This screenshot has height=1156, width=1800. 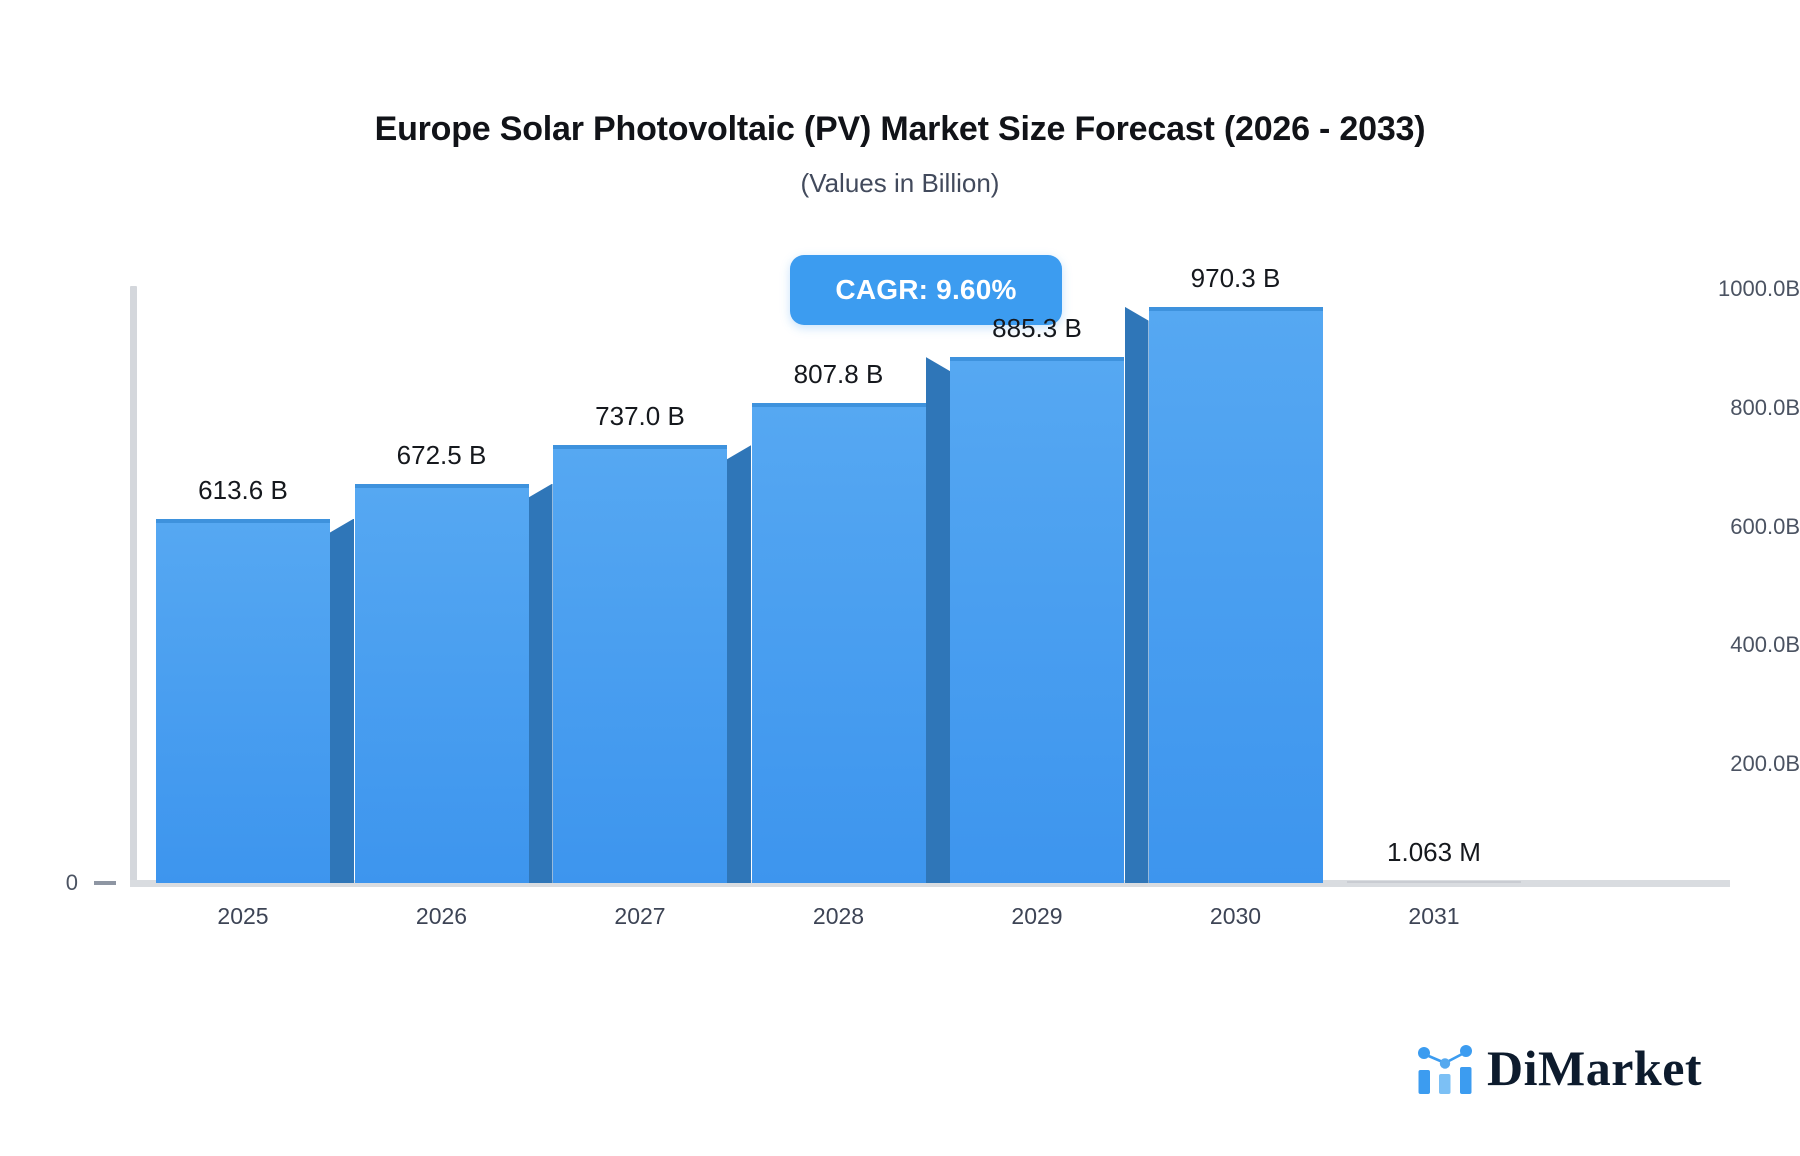 I want to click on bar-value-label: 613.6 B, so click(x=243, y=489).